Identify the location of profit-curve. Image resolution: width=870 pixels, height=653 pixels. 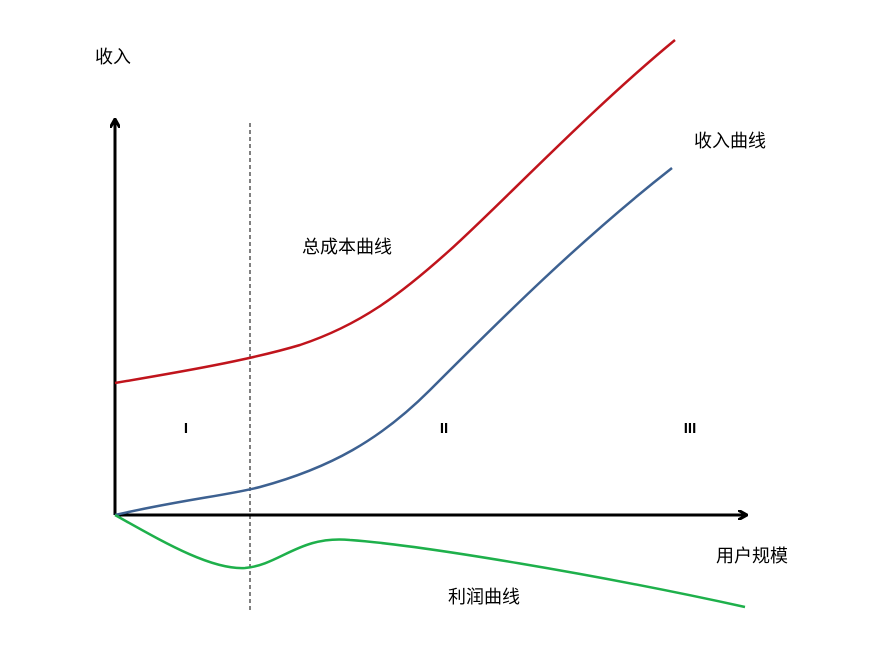
(430, 561).